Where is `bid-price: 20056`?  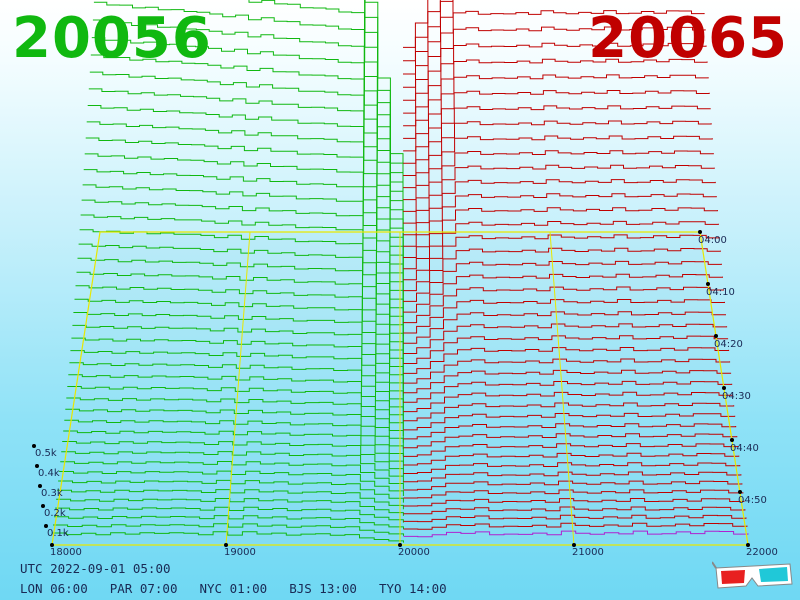 bid-price: 20056 is located at coordinates (112, 38).